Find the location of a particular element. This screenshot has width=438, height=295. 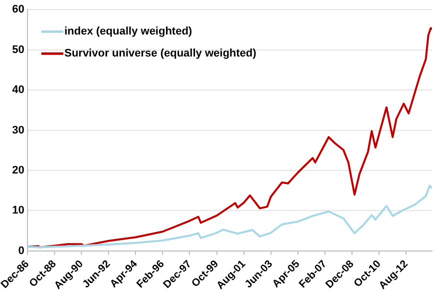

y-tick-label: 0 is located at coordinates (21, 250).